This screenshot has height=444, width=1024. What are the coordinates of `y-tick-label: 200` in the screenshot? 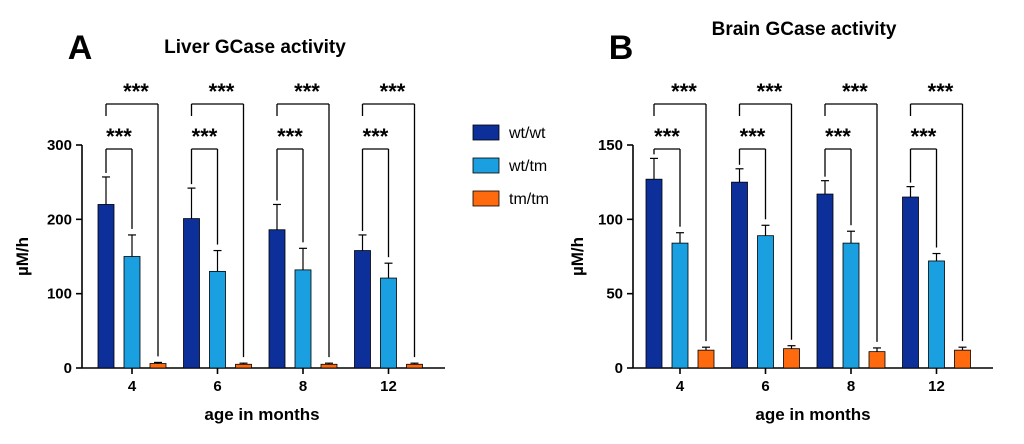 It's located at (59, 219).